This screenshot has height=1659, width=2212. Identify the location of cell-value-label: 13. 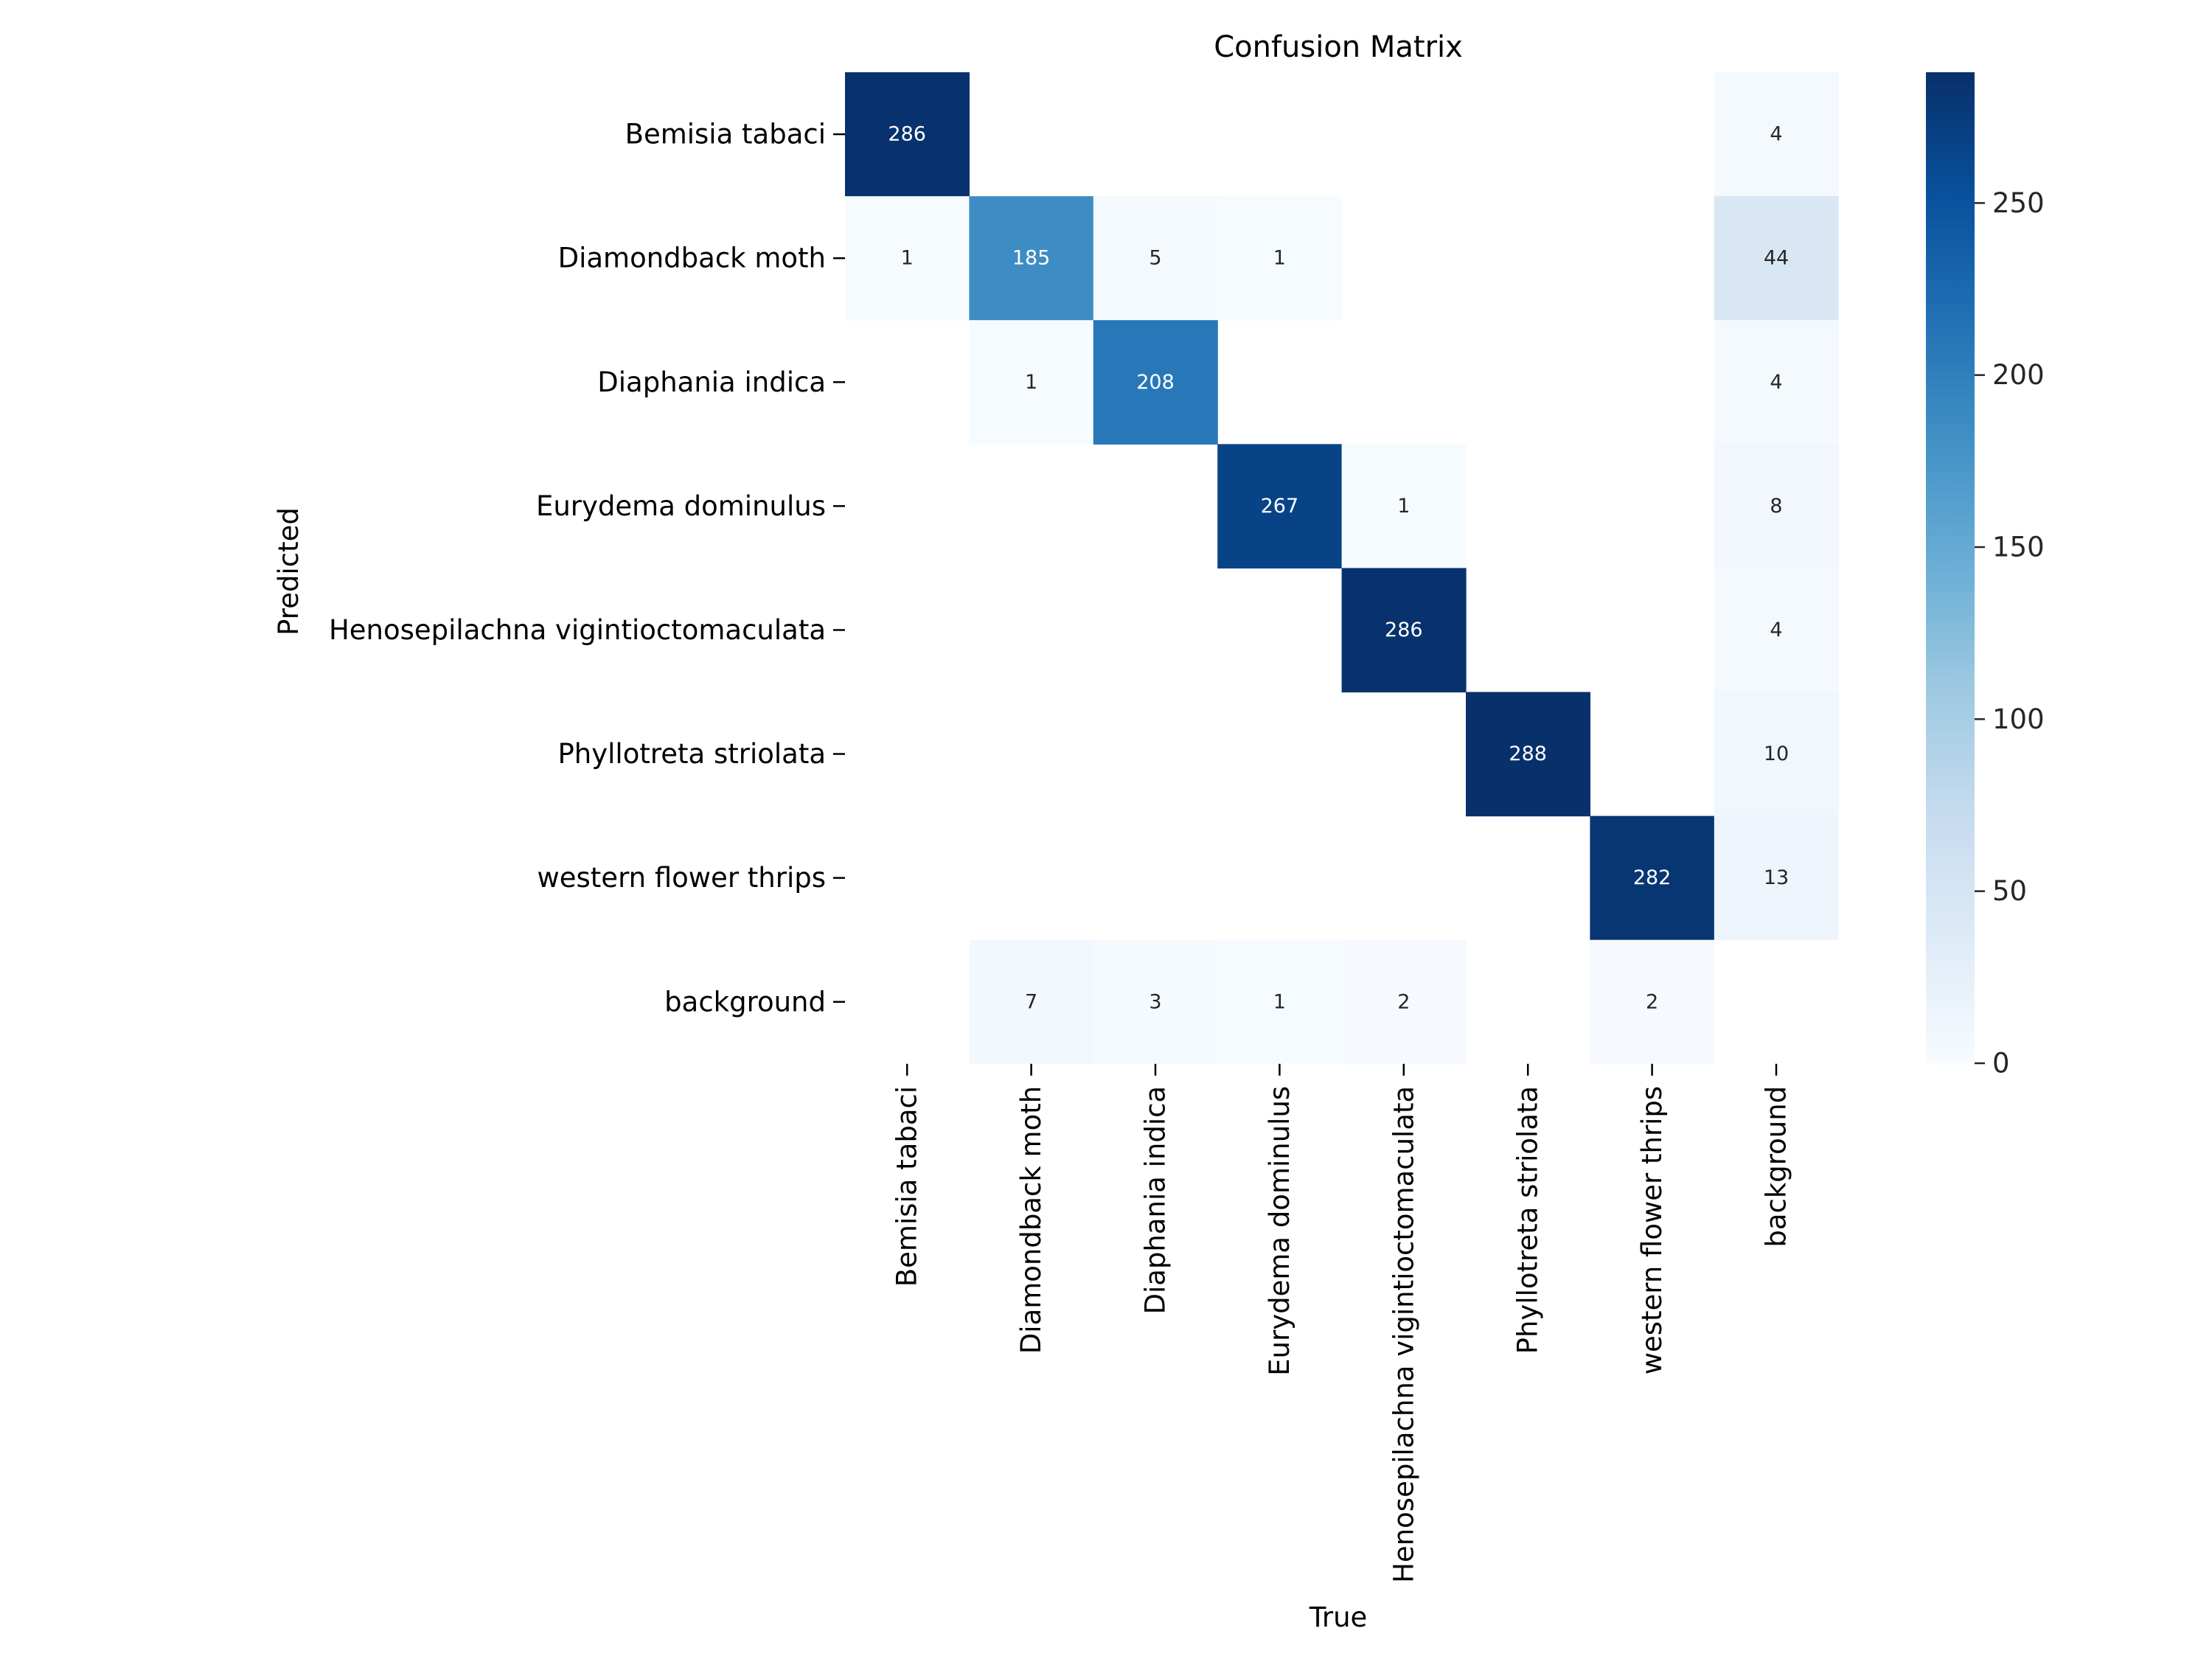
(1776, 877).